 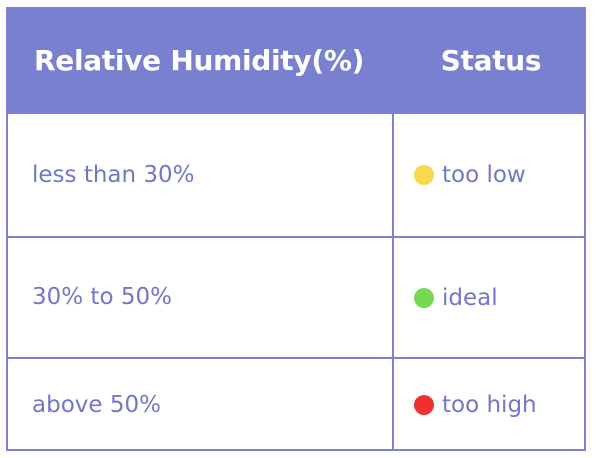 I want to click on status-label: too high, so click(x=489, y=405).